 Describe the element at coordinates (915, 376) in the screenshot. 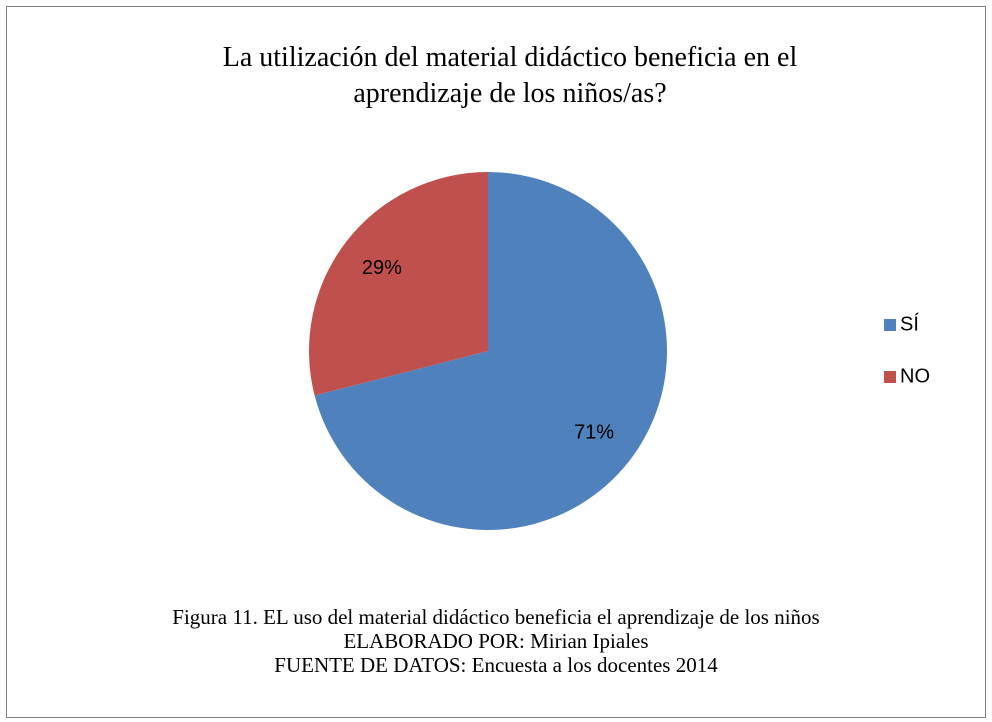

I see `legend-label: NO` at that location.